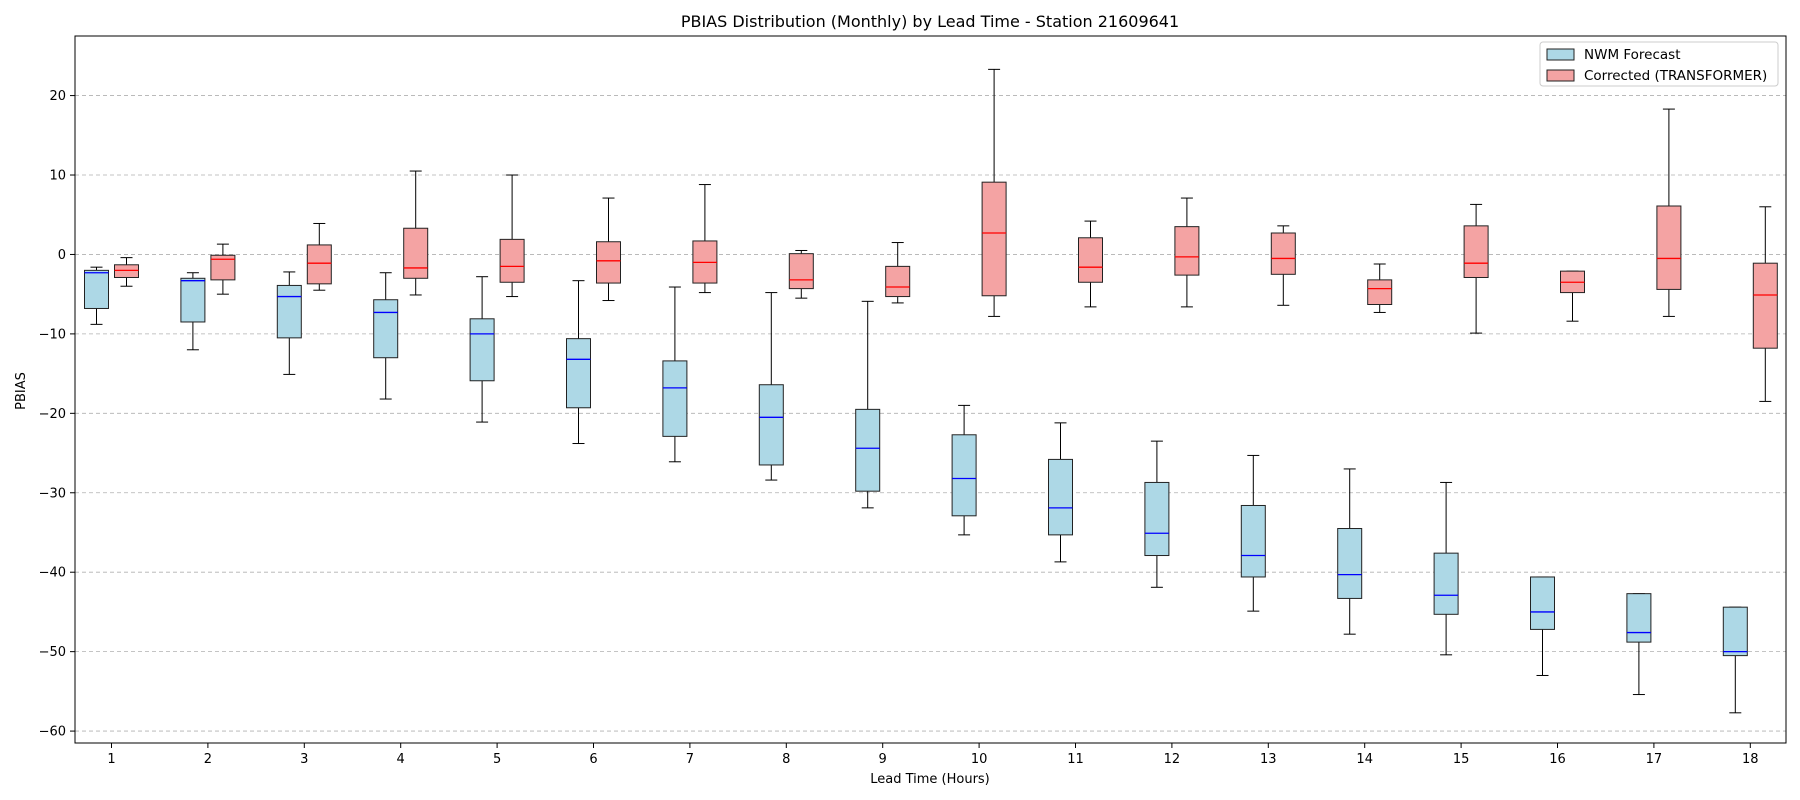 Image resolution: width=1800 pixels, height=800 pixels. Describe the element at coordinates (52, 732) in the screenshot. I see `y-tick-label: −60` at that location.